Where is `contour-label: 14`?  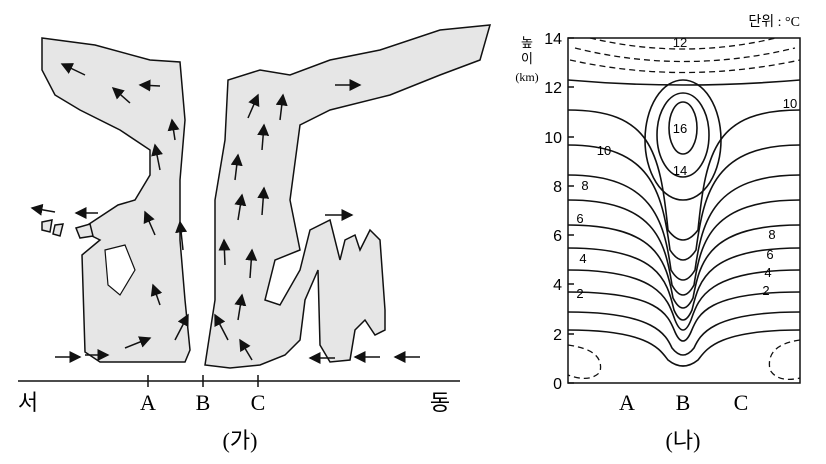
contour-label: 14 is located at coordinates (680, 170).